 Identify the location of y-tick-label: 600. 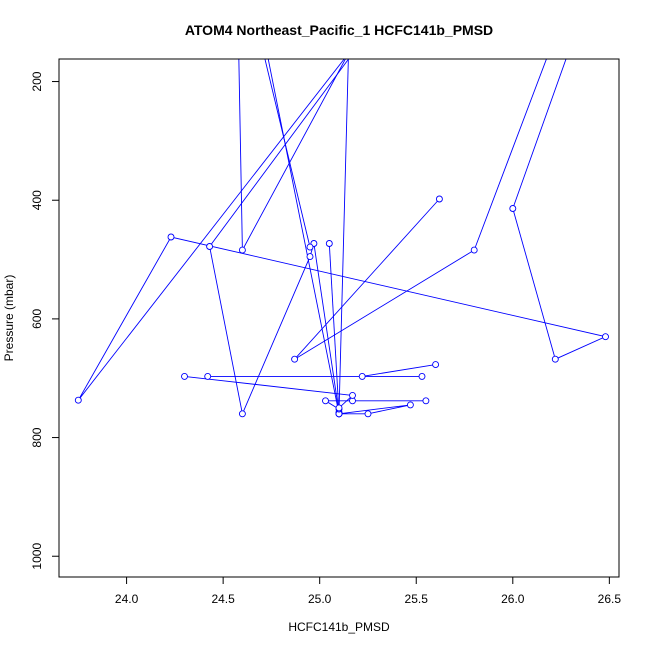
(37, 319).